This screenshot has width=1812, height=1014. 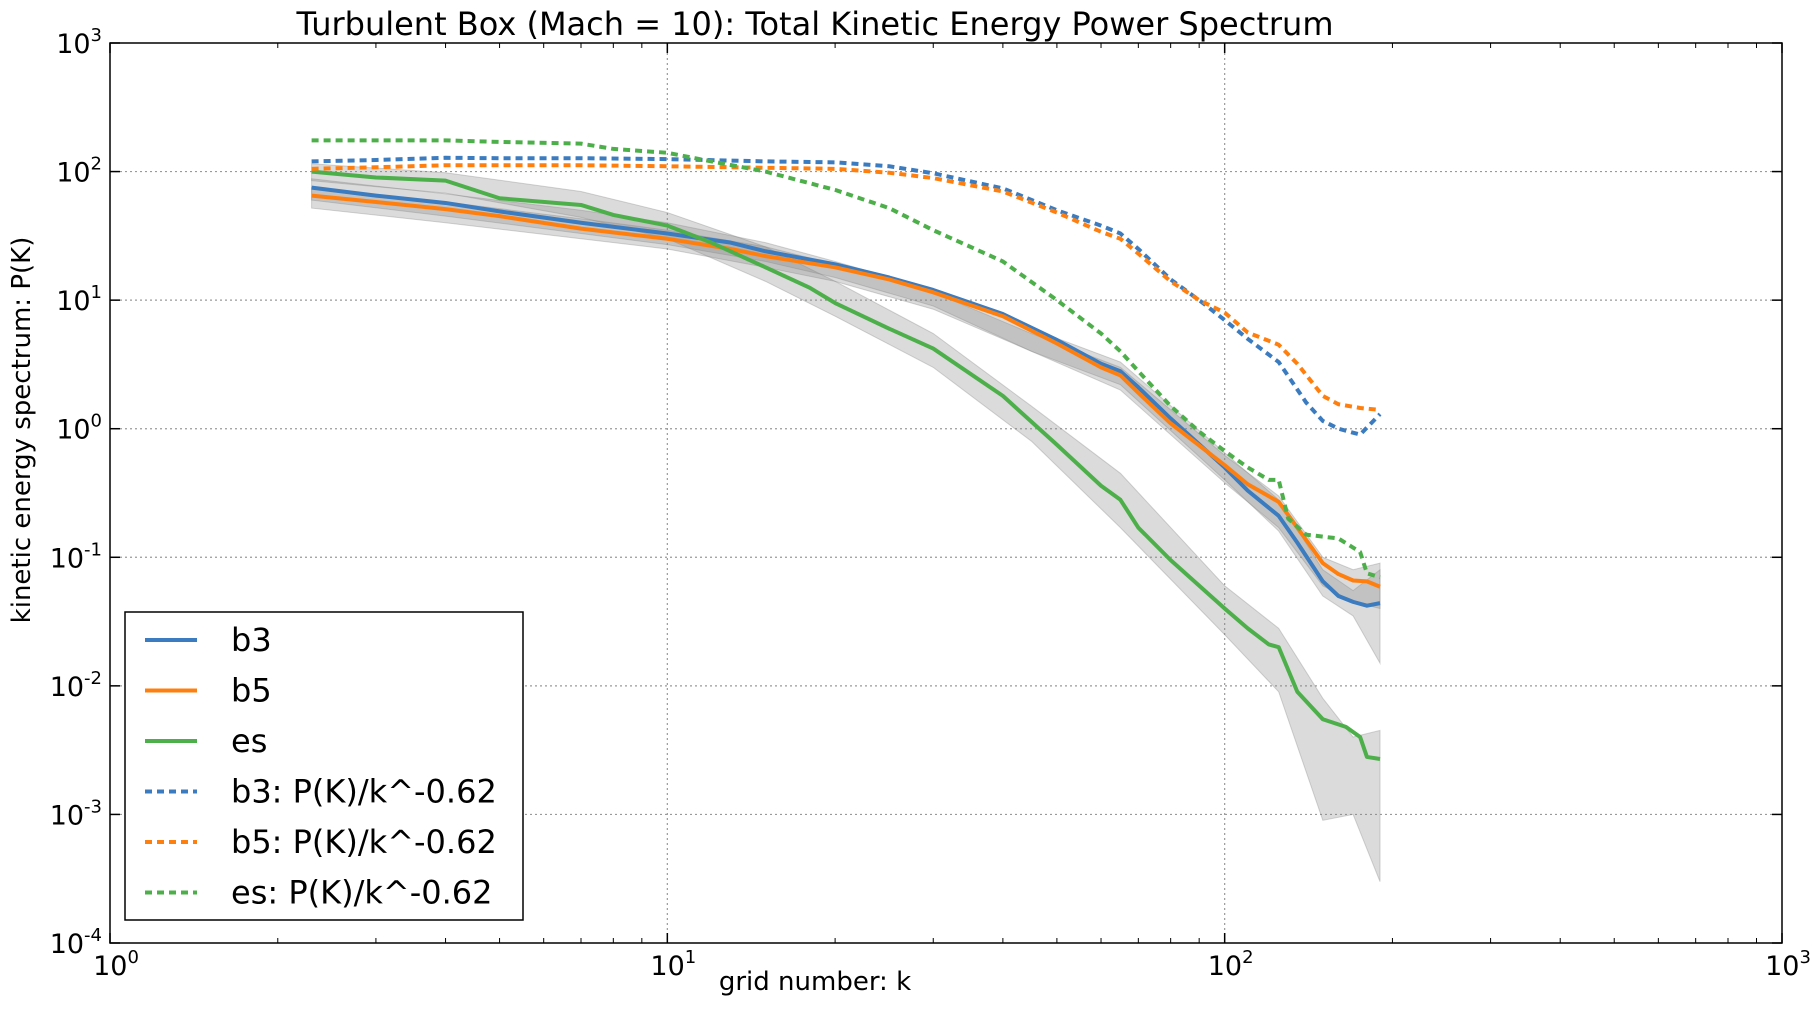 I want to click on y-tick-label: 10¹, so click(x=79, y=299).